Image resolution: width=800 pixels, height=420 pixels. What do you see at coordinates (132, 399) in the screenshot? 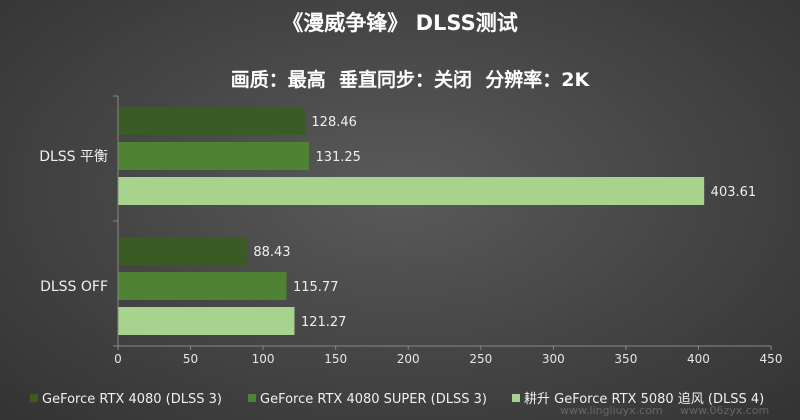
I see `legend-label: GeForce RTX 4080 (DLSS 3)` at bounding box center [132, 399].